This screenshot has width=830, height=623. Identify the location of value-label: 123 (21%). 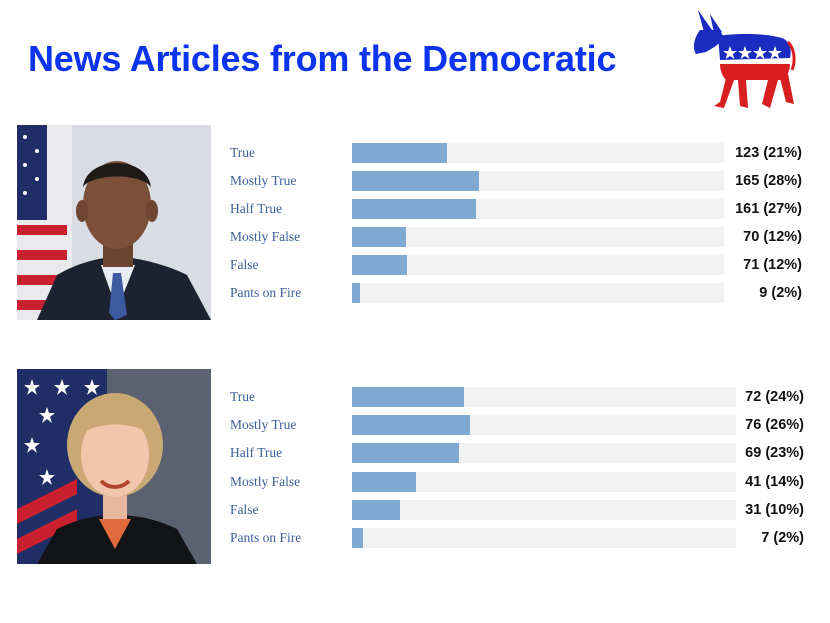
(768, 153).